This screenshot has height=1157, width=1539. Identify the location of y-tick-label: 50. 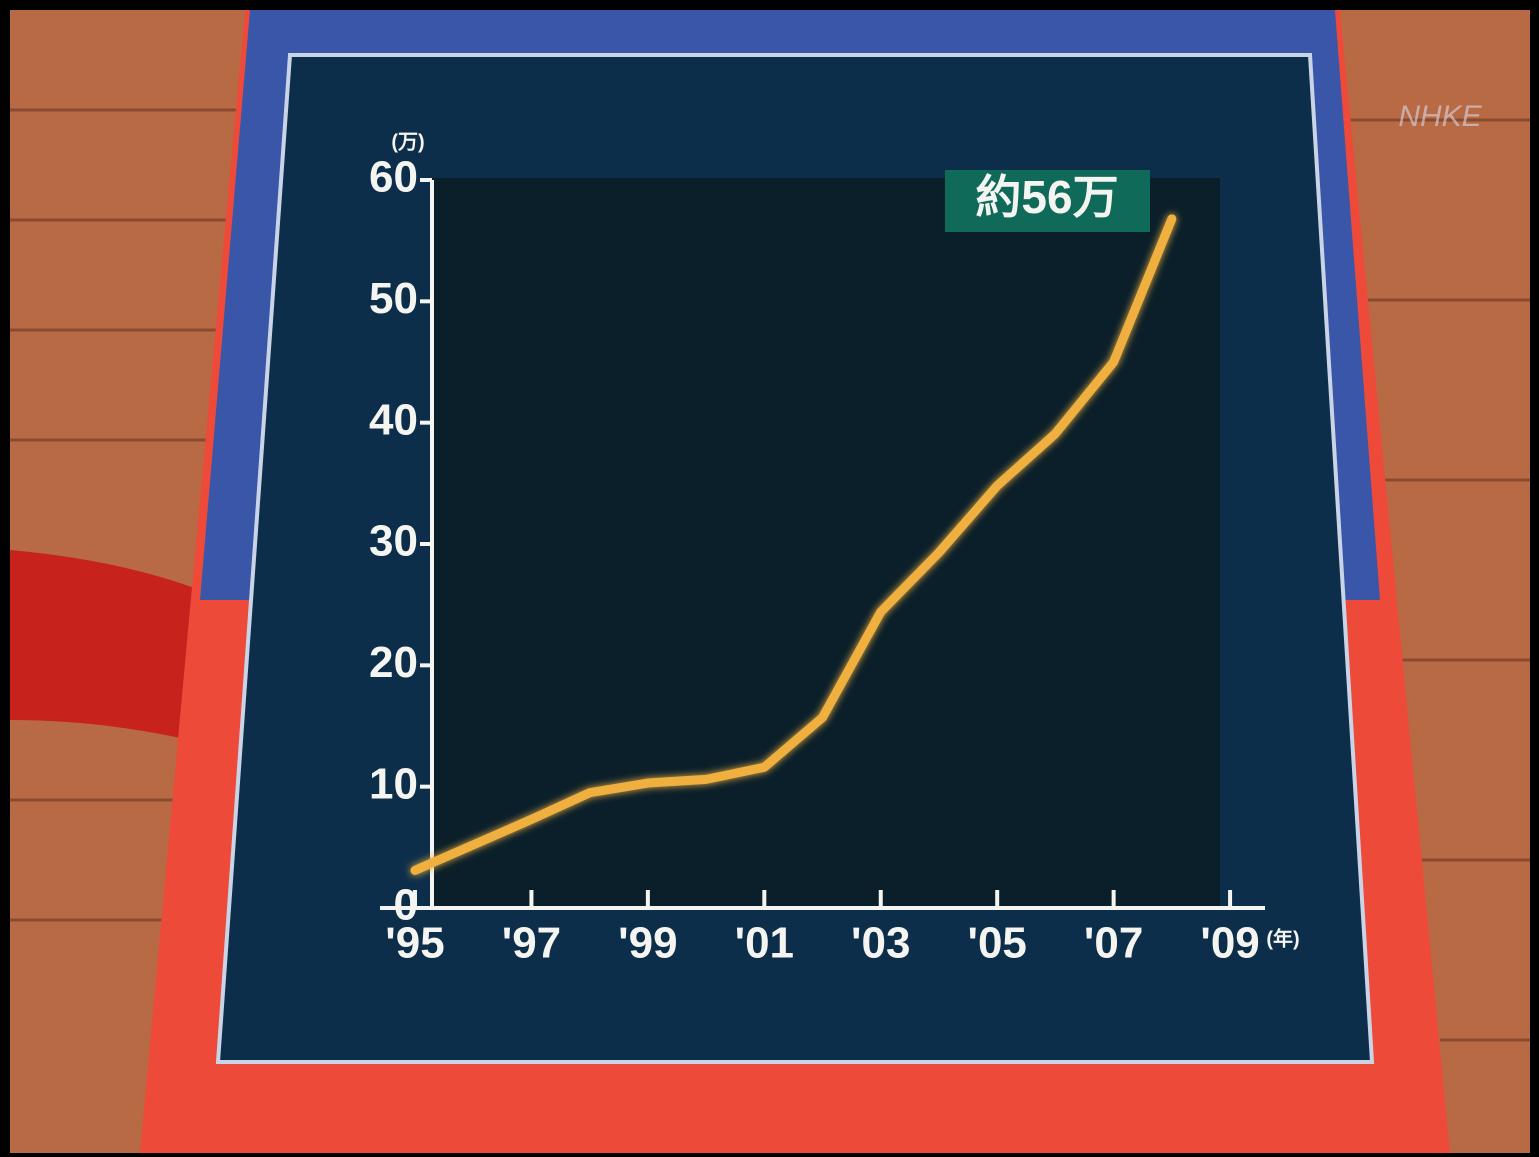
(393, 298).